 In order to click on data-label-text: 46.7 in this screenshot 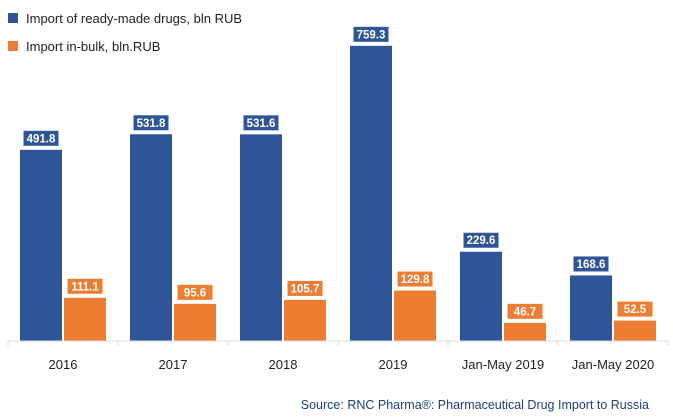, I will do `click(525, 312)`.